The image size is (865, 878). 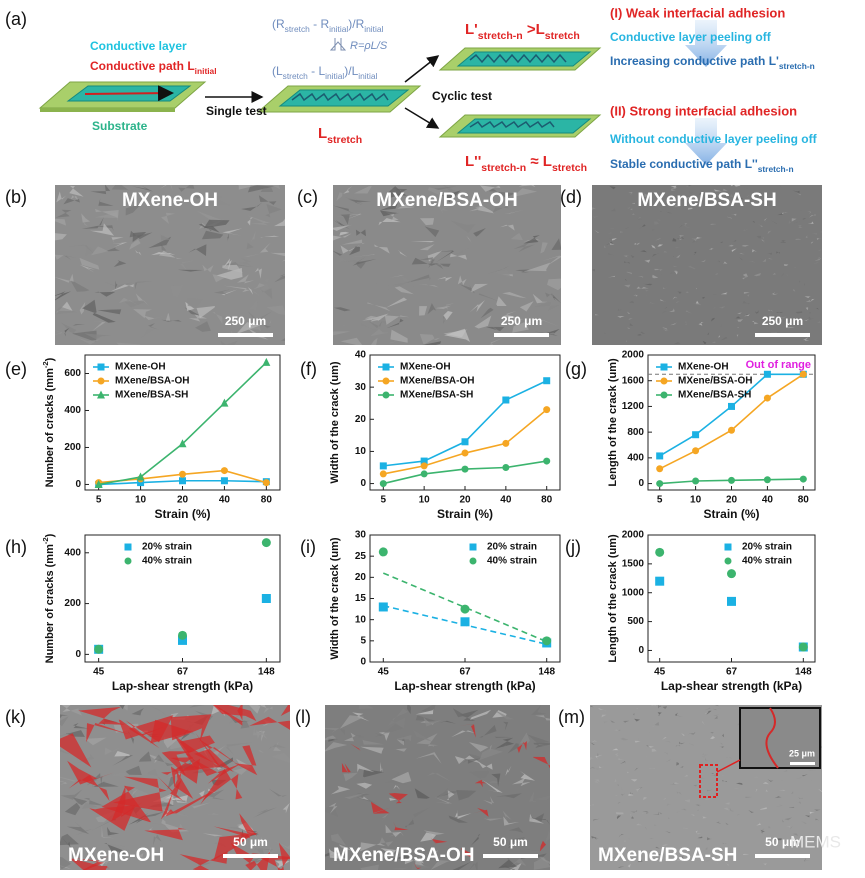 I want to click on panel-label: (k), so click(x=15, y=717).